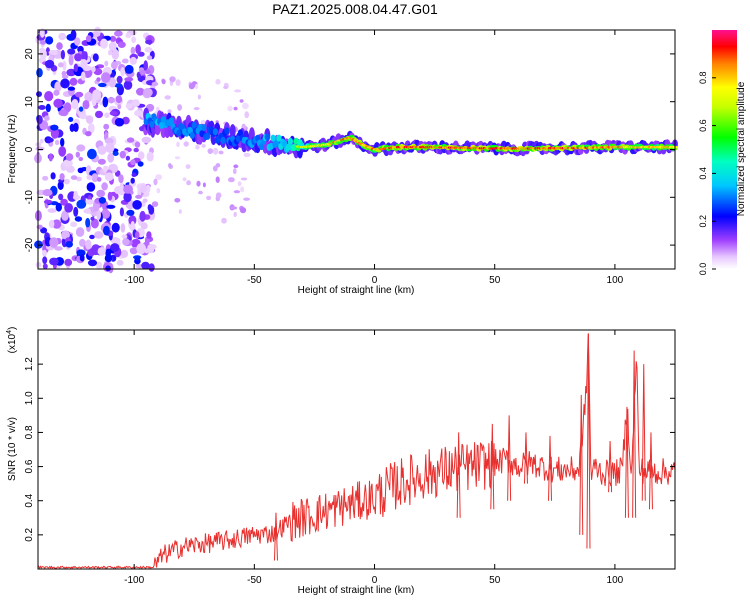 The height and width of the screenshot is (605, 750). I want to click on colorbar-label: Normalized spectral amplitude, so click(741, 148).